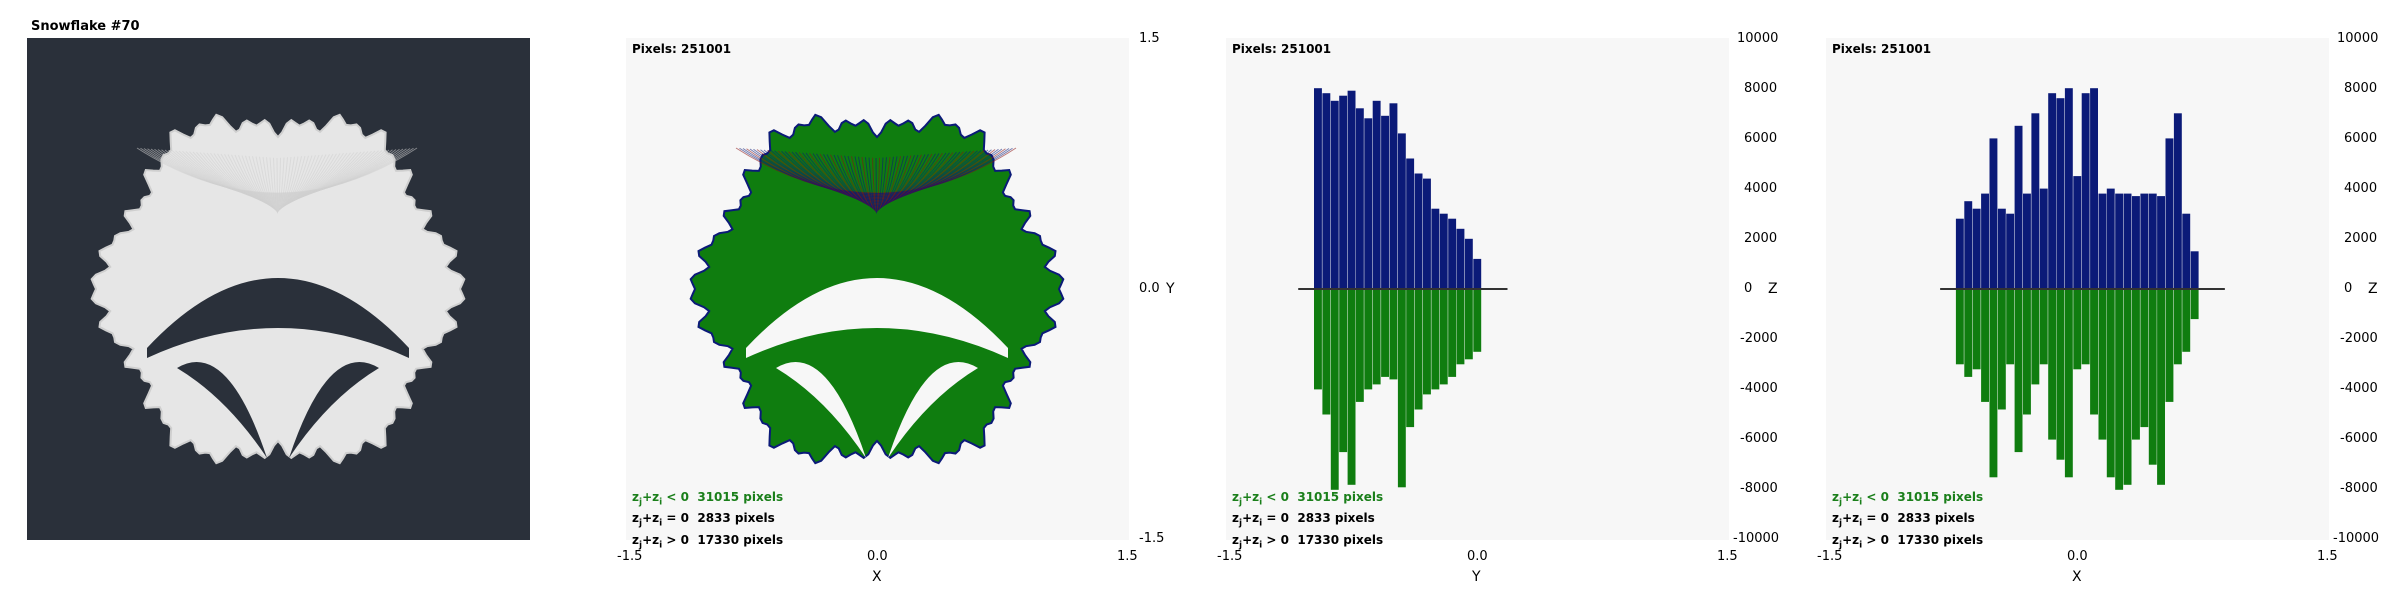 Image resolution: width=2400 pixels, height=600 pixels. I want to click on yz-right-tick-3: 4000, so click(1761, 188).